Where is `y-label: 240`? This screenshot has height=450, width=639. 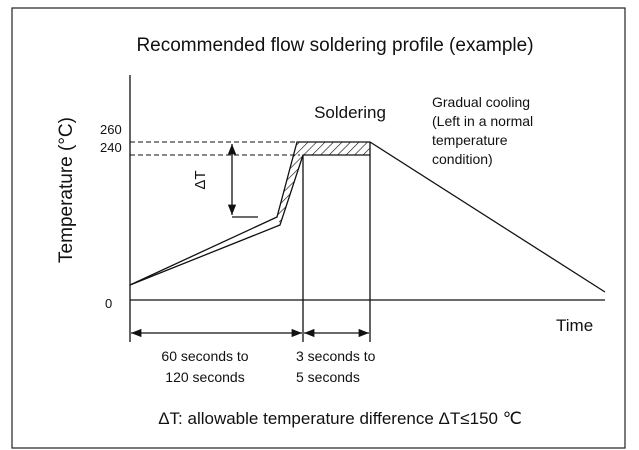 y-label: 240 is located at coordinates (111, 147).